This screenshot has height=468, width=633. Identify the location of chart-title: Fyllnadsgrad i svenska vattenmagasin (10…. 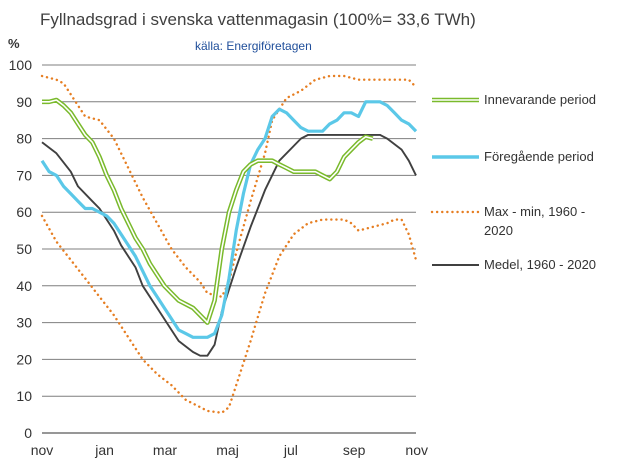
(258, 19).